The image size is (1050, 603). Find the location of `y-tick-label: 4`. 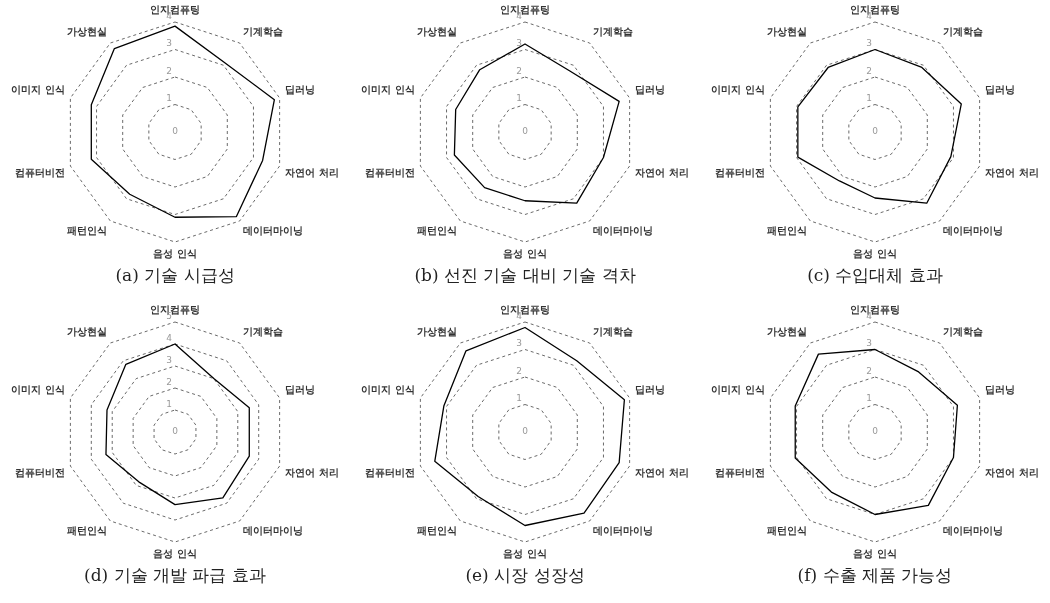

y-tick-label: 4 is located at coordinates (169, 337).